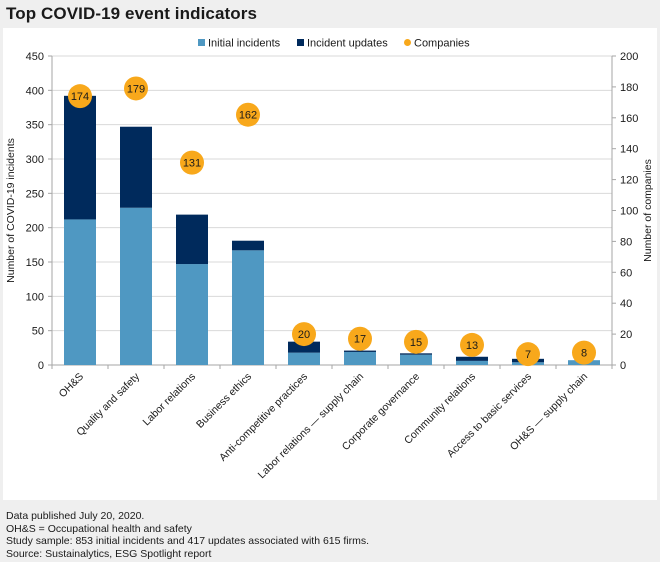 The width and height of the screenshot is (660, 562). I want to click on y-tick-label-left: 300, so click(35, 160).